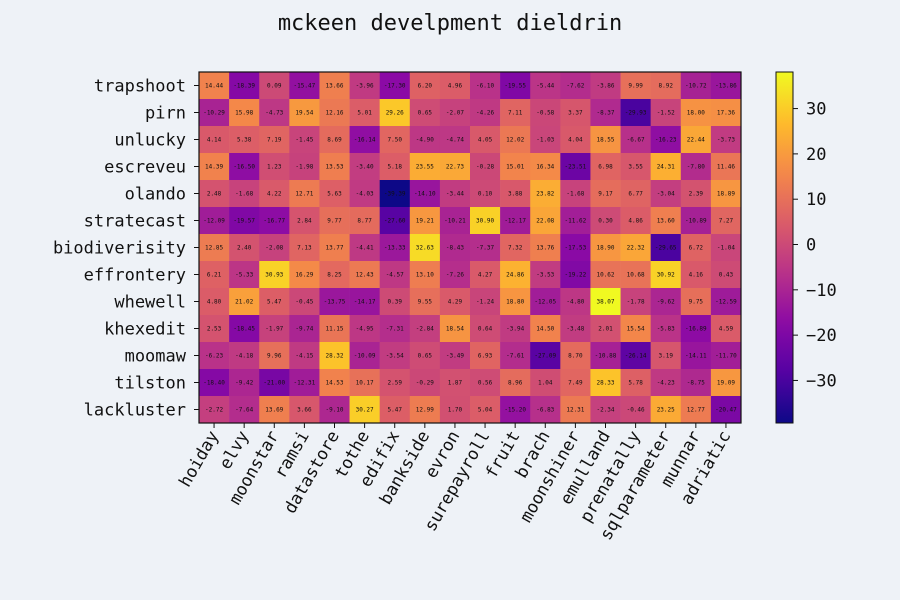  What do you see at coordinates (425, 383) in the screenshot?
I see `cell-value-label: -0.29` at bounding box center [425, 383].